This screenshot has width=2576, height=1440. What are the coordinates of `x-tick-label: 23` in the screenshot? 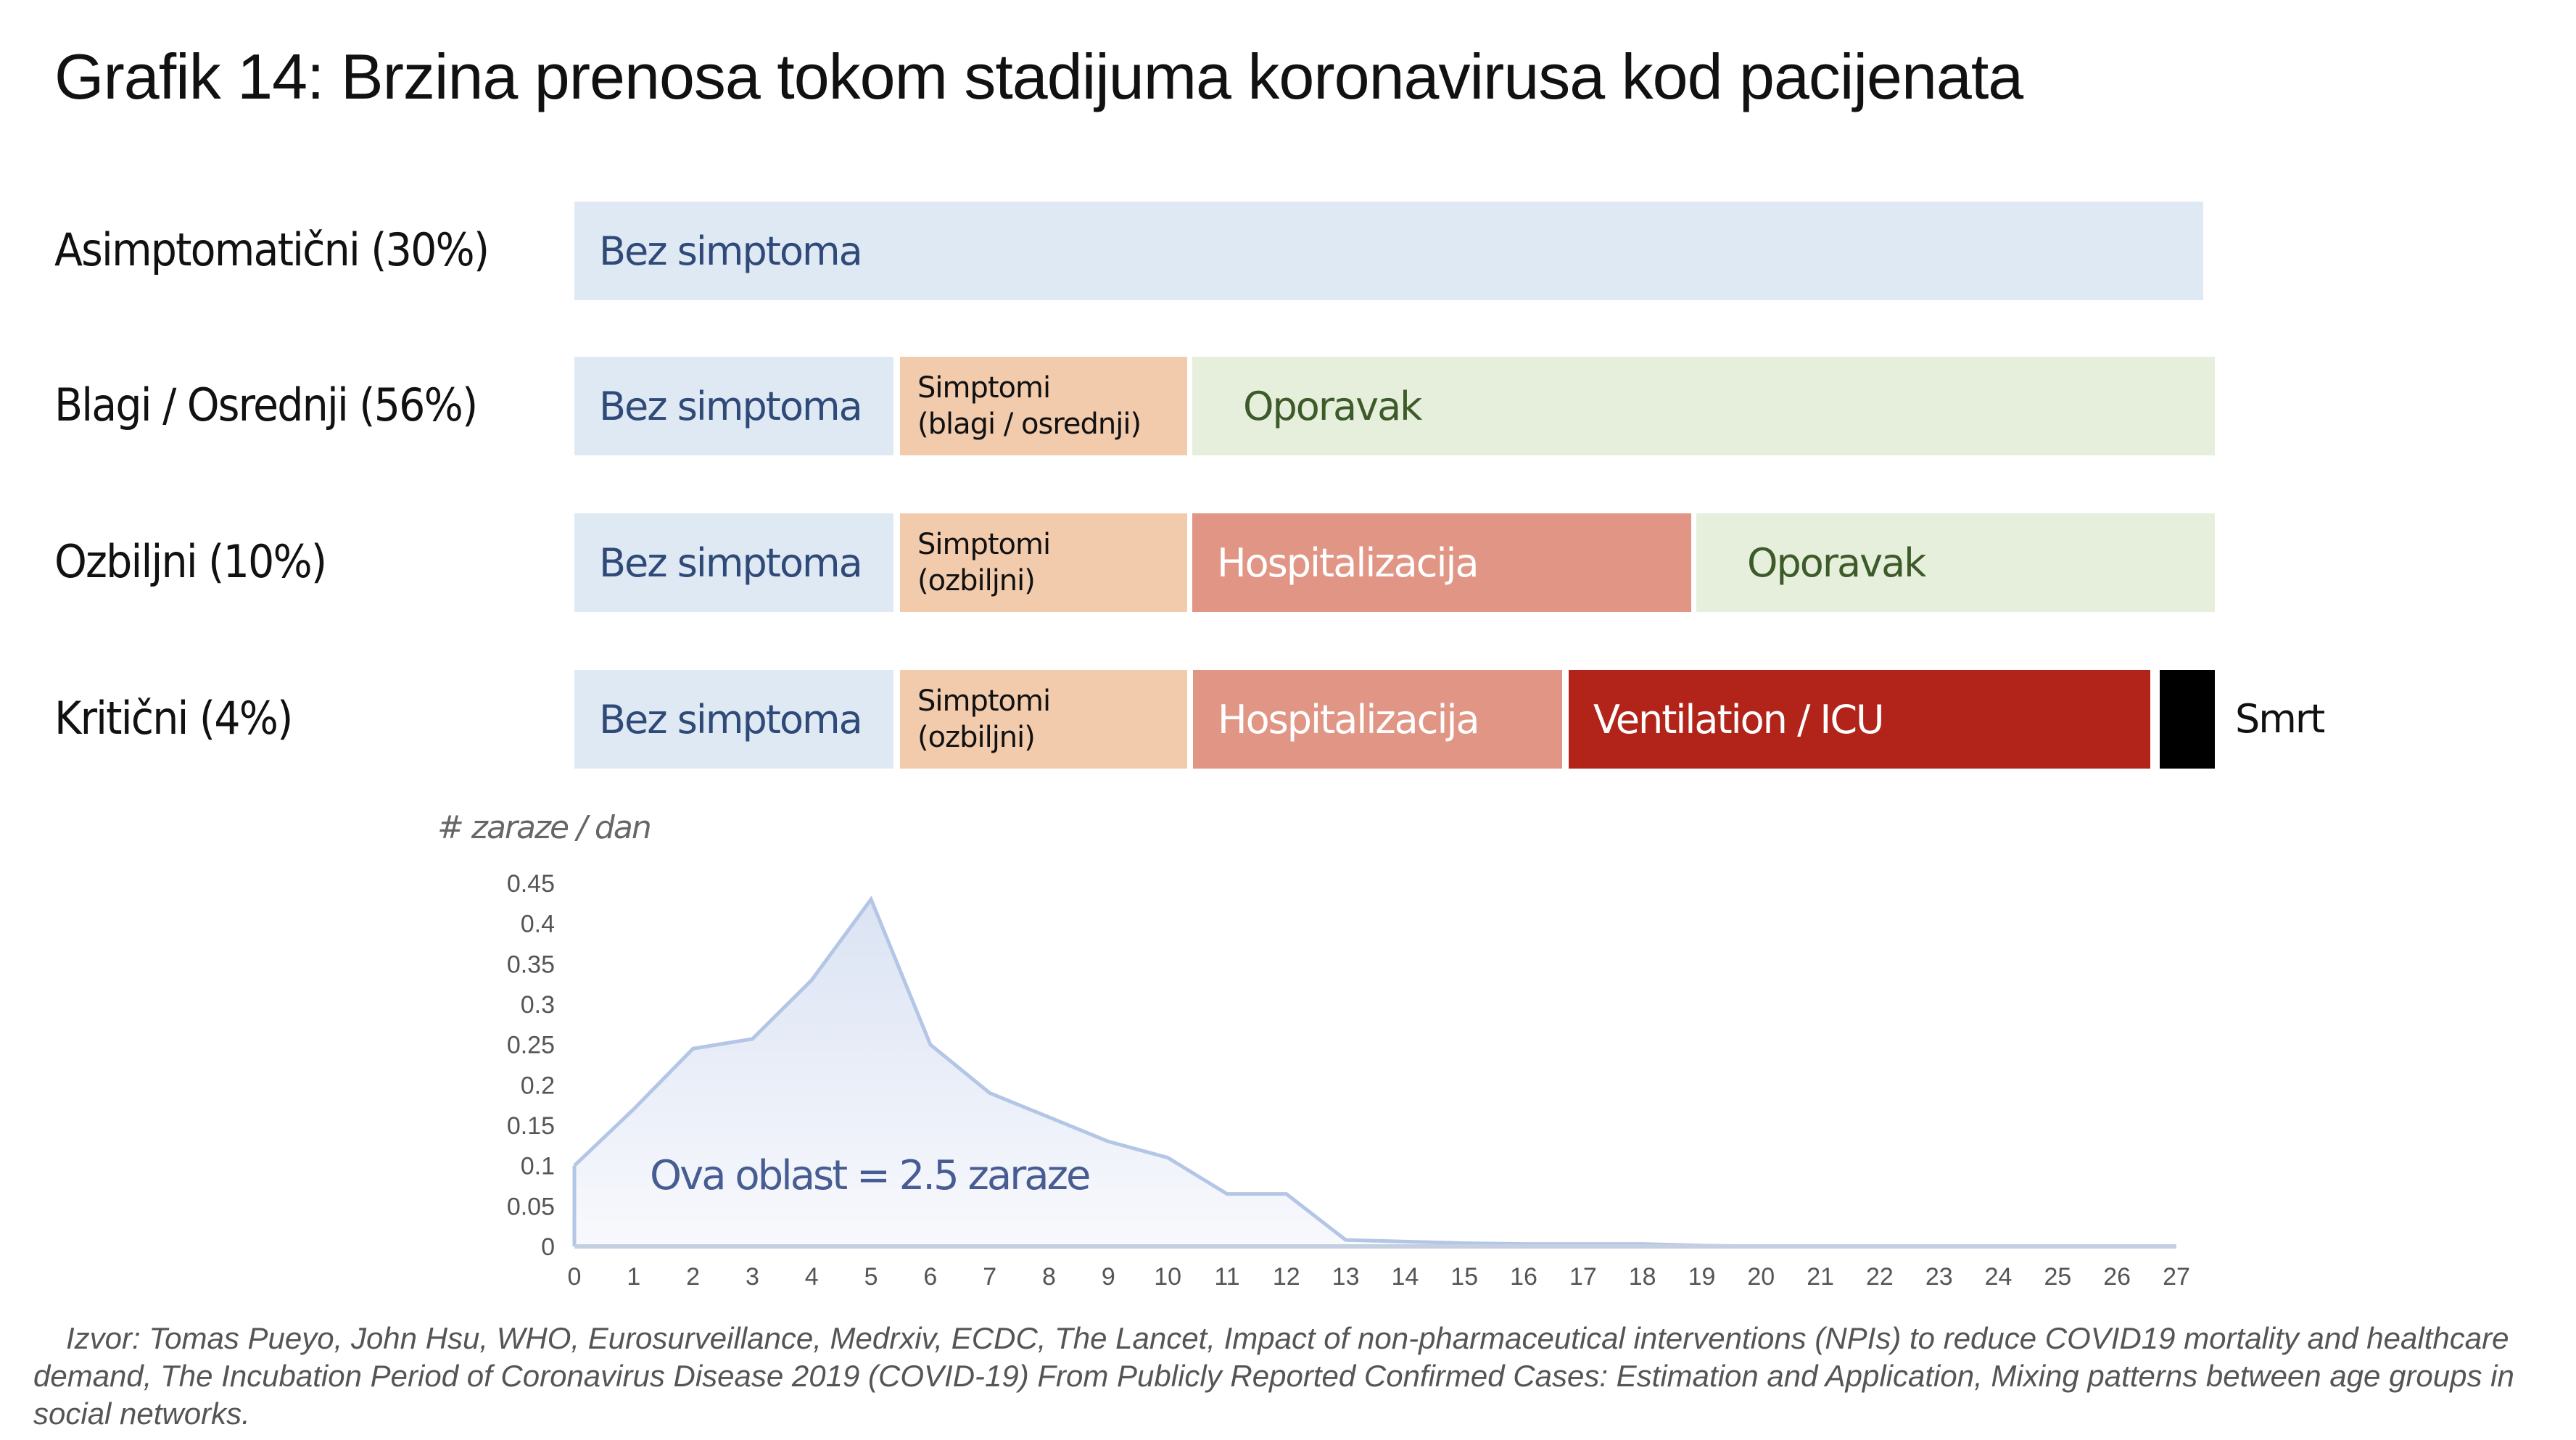 It's located at (1939, 1277).